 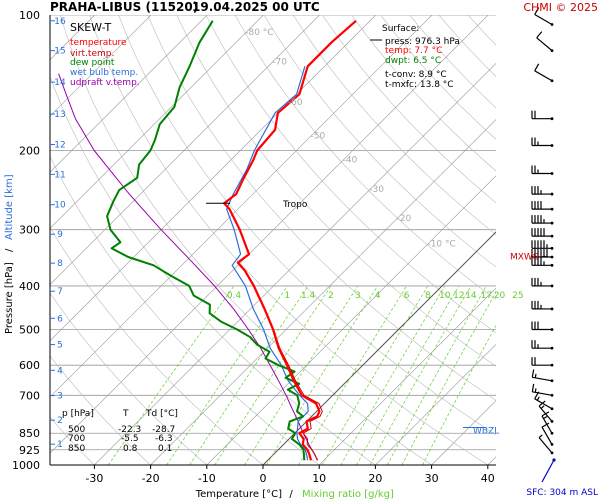 What do you see at coordinates (318, 136) in the screenshot?
I see `isotherm-label: -50` at bounding box center [318, 136].